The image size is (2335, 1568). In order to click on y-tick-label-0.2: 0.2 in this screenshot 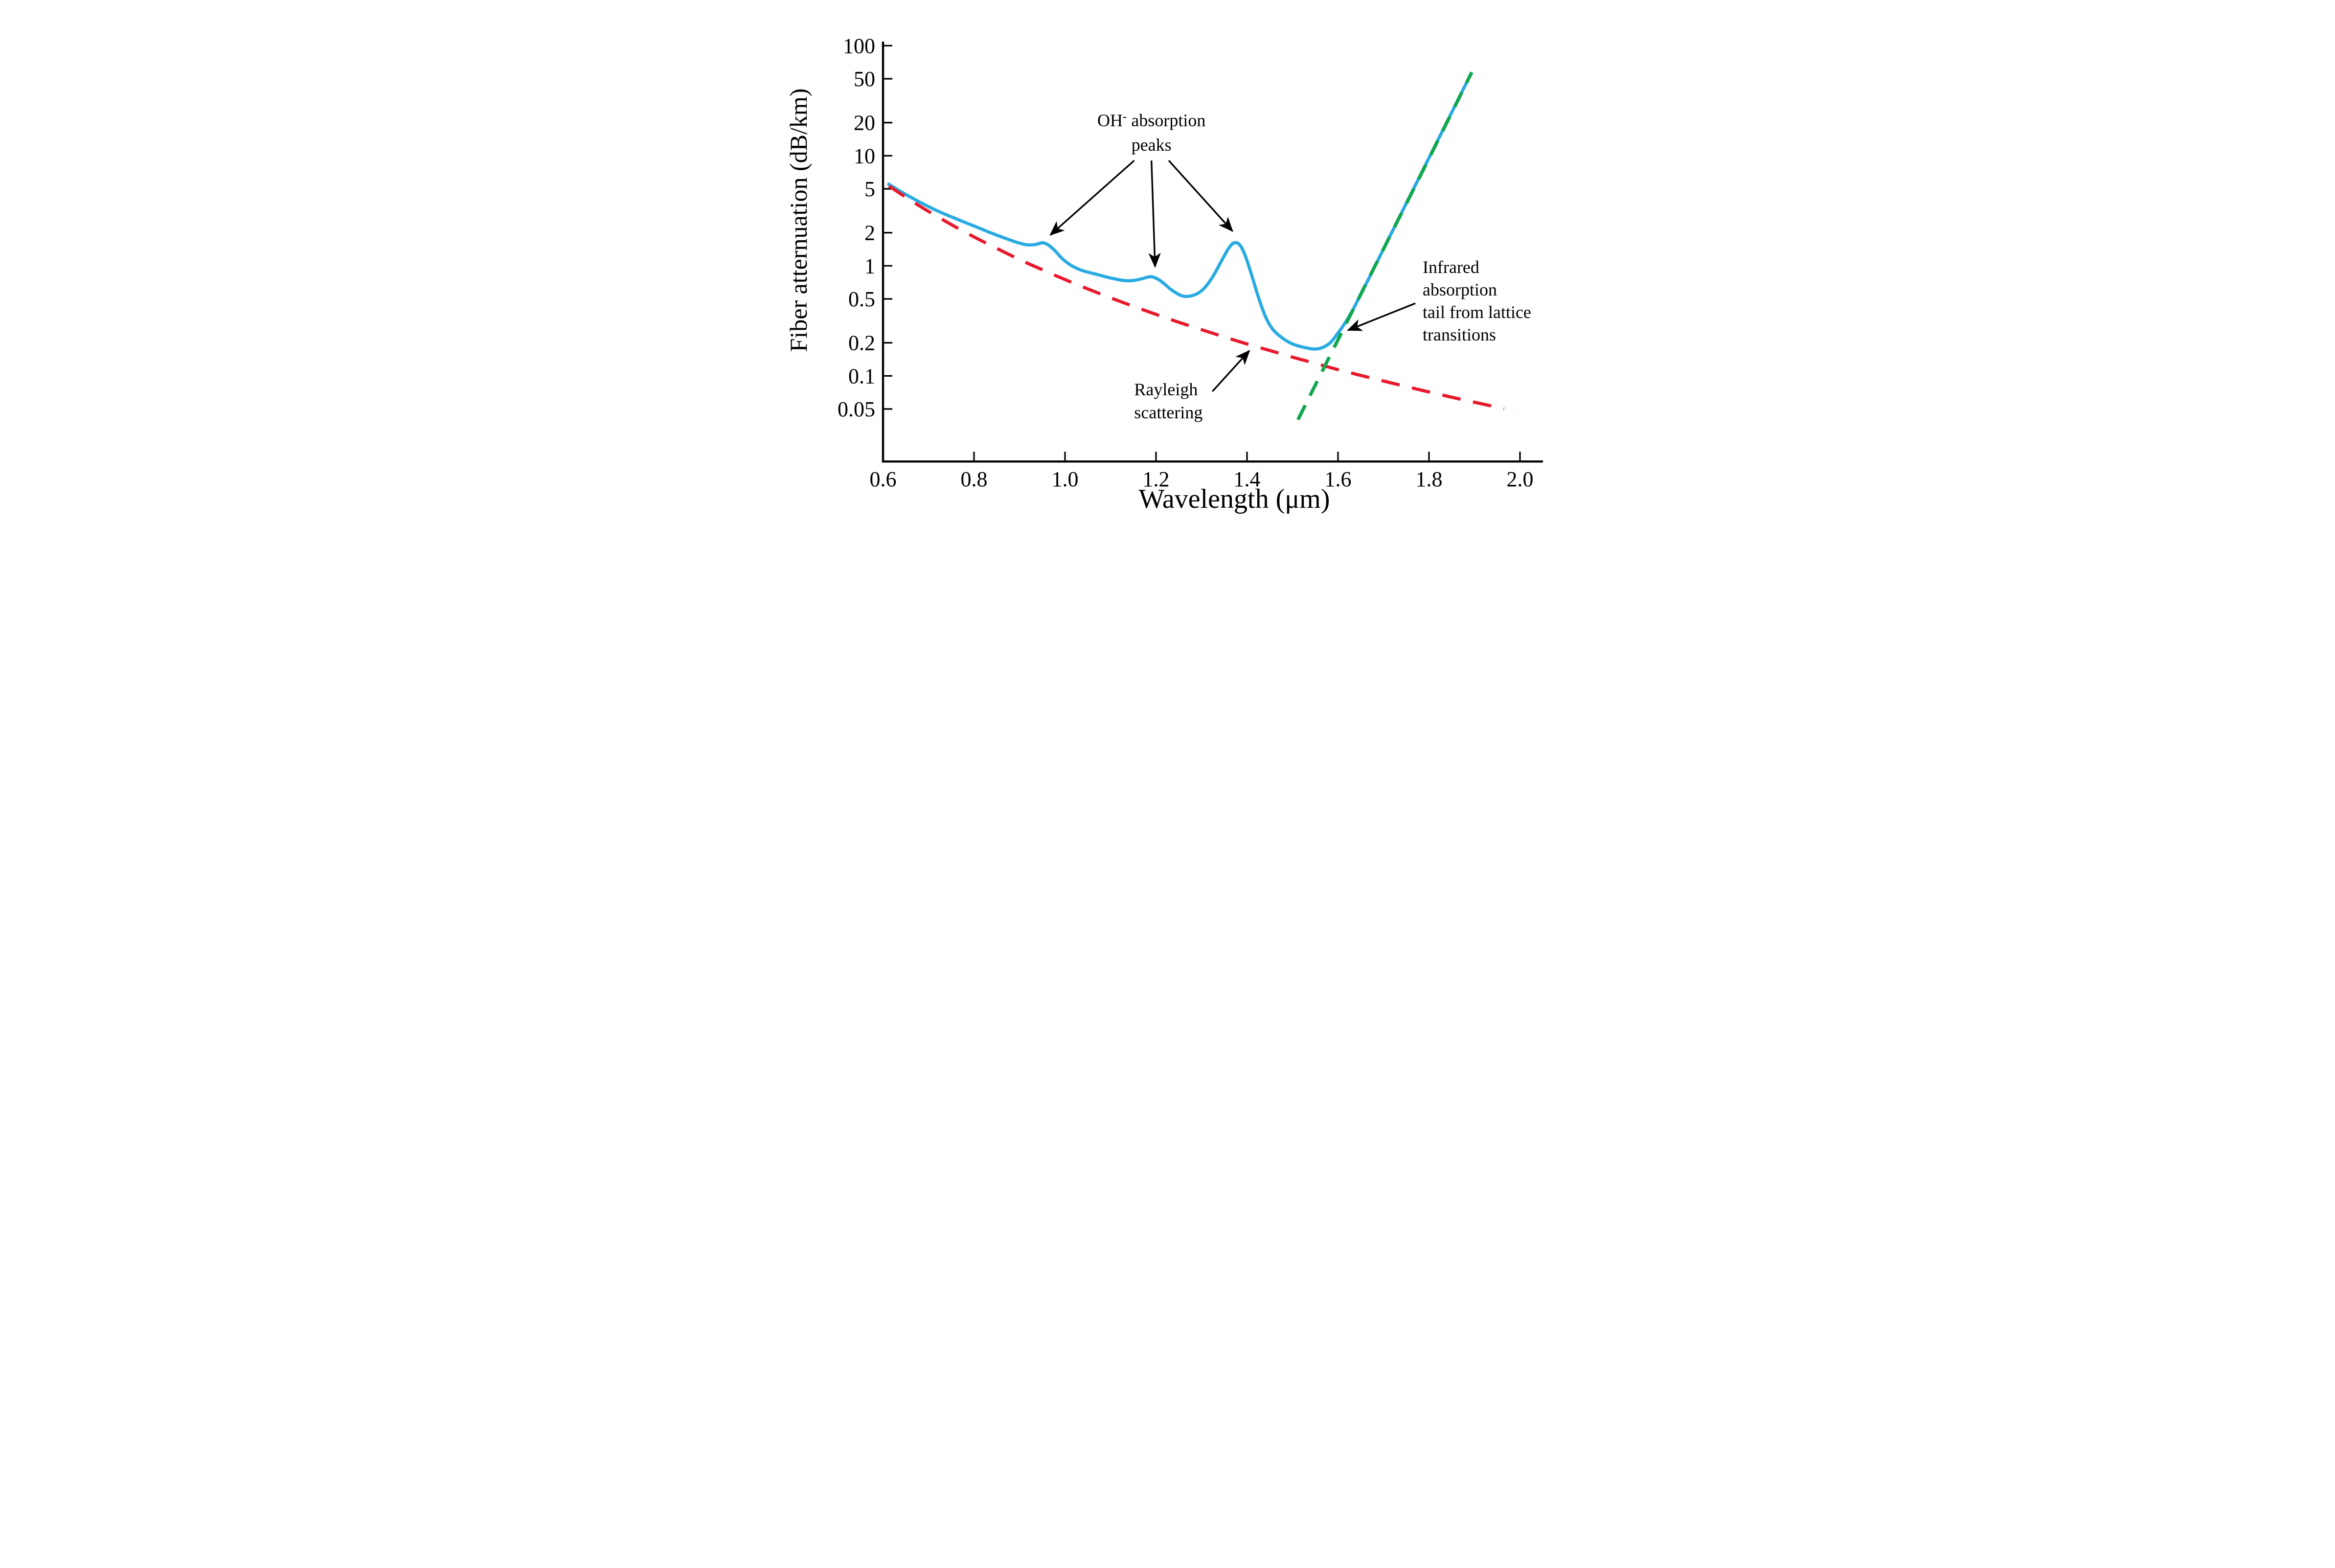, I will do `click(861, 343)`.